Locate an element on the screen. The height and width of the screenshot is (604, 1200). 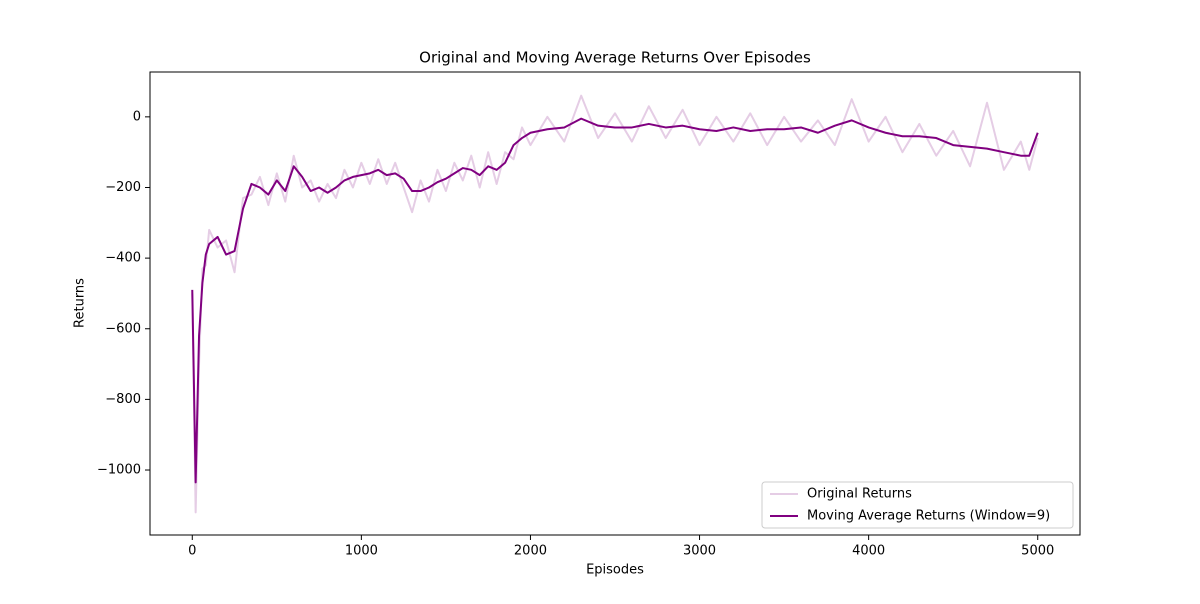
legend-box is located at coordinates (917, 505).